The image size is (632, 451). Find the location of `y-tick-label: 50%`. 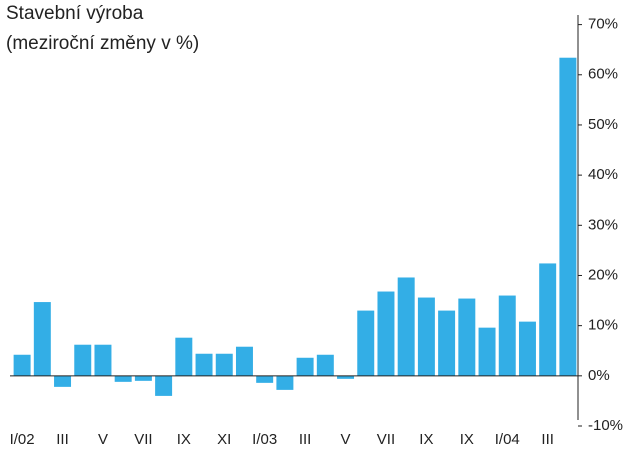

y-tick-label: 50% is located at coordinates (603, 124).